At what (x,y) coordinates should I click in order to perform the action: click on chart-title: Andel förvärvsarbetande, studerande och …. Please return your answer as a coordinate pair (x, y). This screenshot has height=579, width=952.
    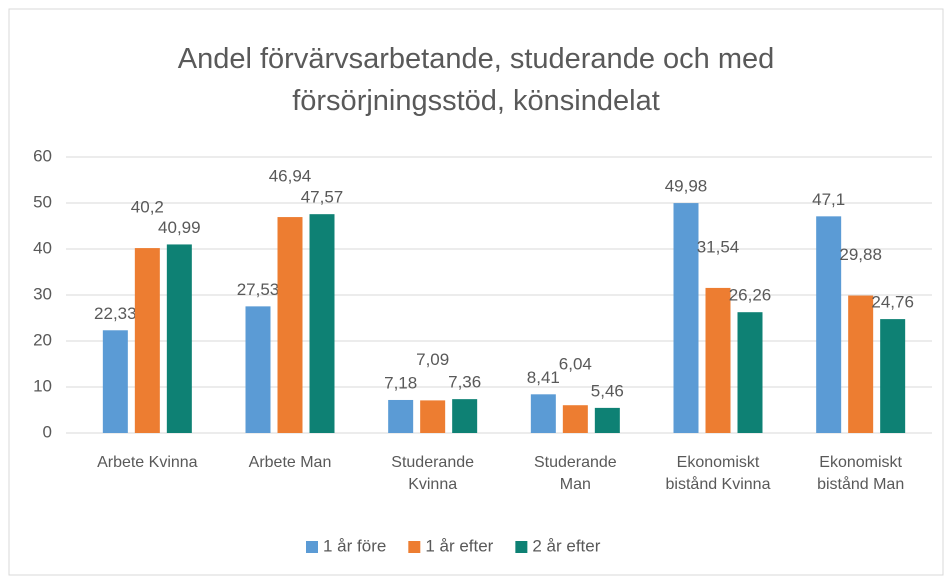
    Looking at the image, I should click on (476, 80).